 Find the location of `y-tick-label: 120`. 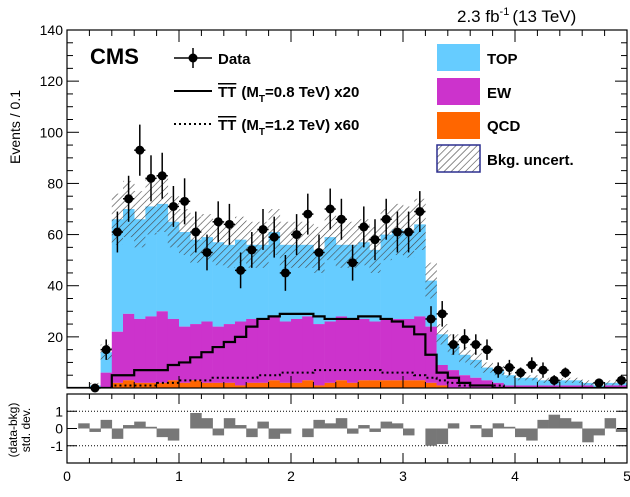

y-tick-label: 120 is located at coordinates (52, 81).